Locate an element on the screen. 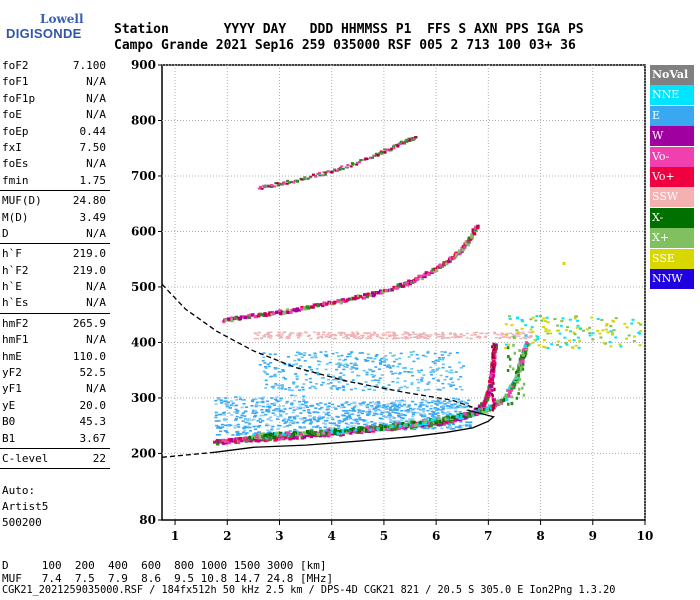 The width and height of the screenshot is (700, 600). param-value: N/A is located at coordinates (96, 389).